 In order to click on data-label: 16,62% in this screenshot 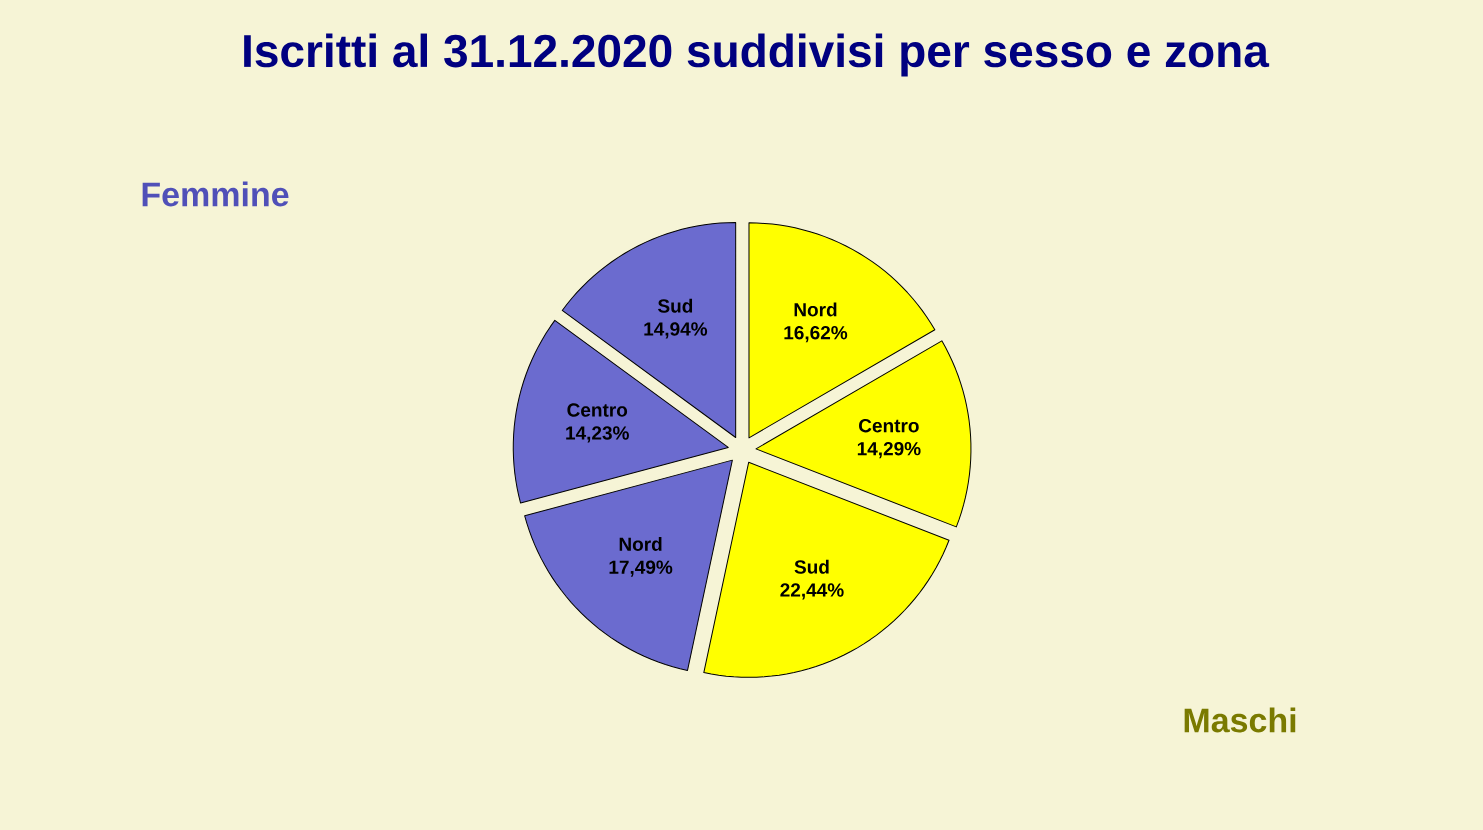, I will do `click(816, 334)`.